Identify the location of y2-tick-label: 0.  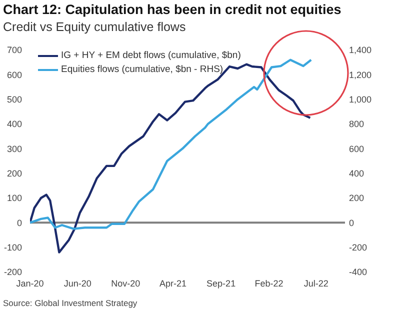
(351, 223).